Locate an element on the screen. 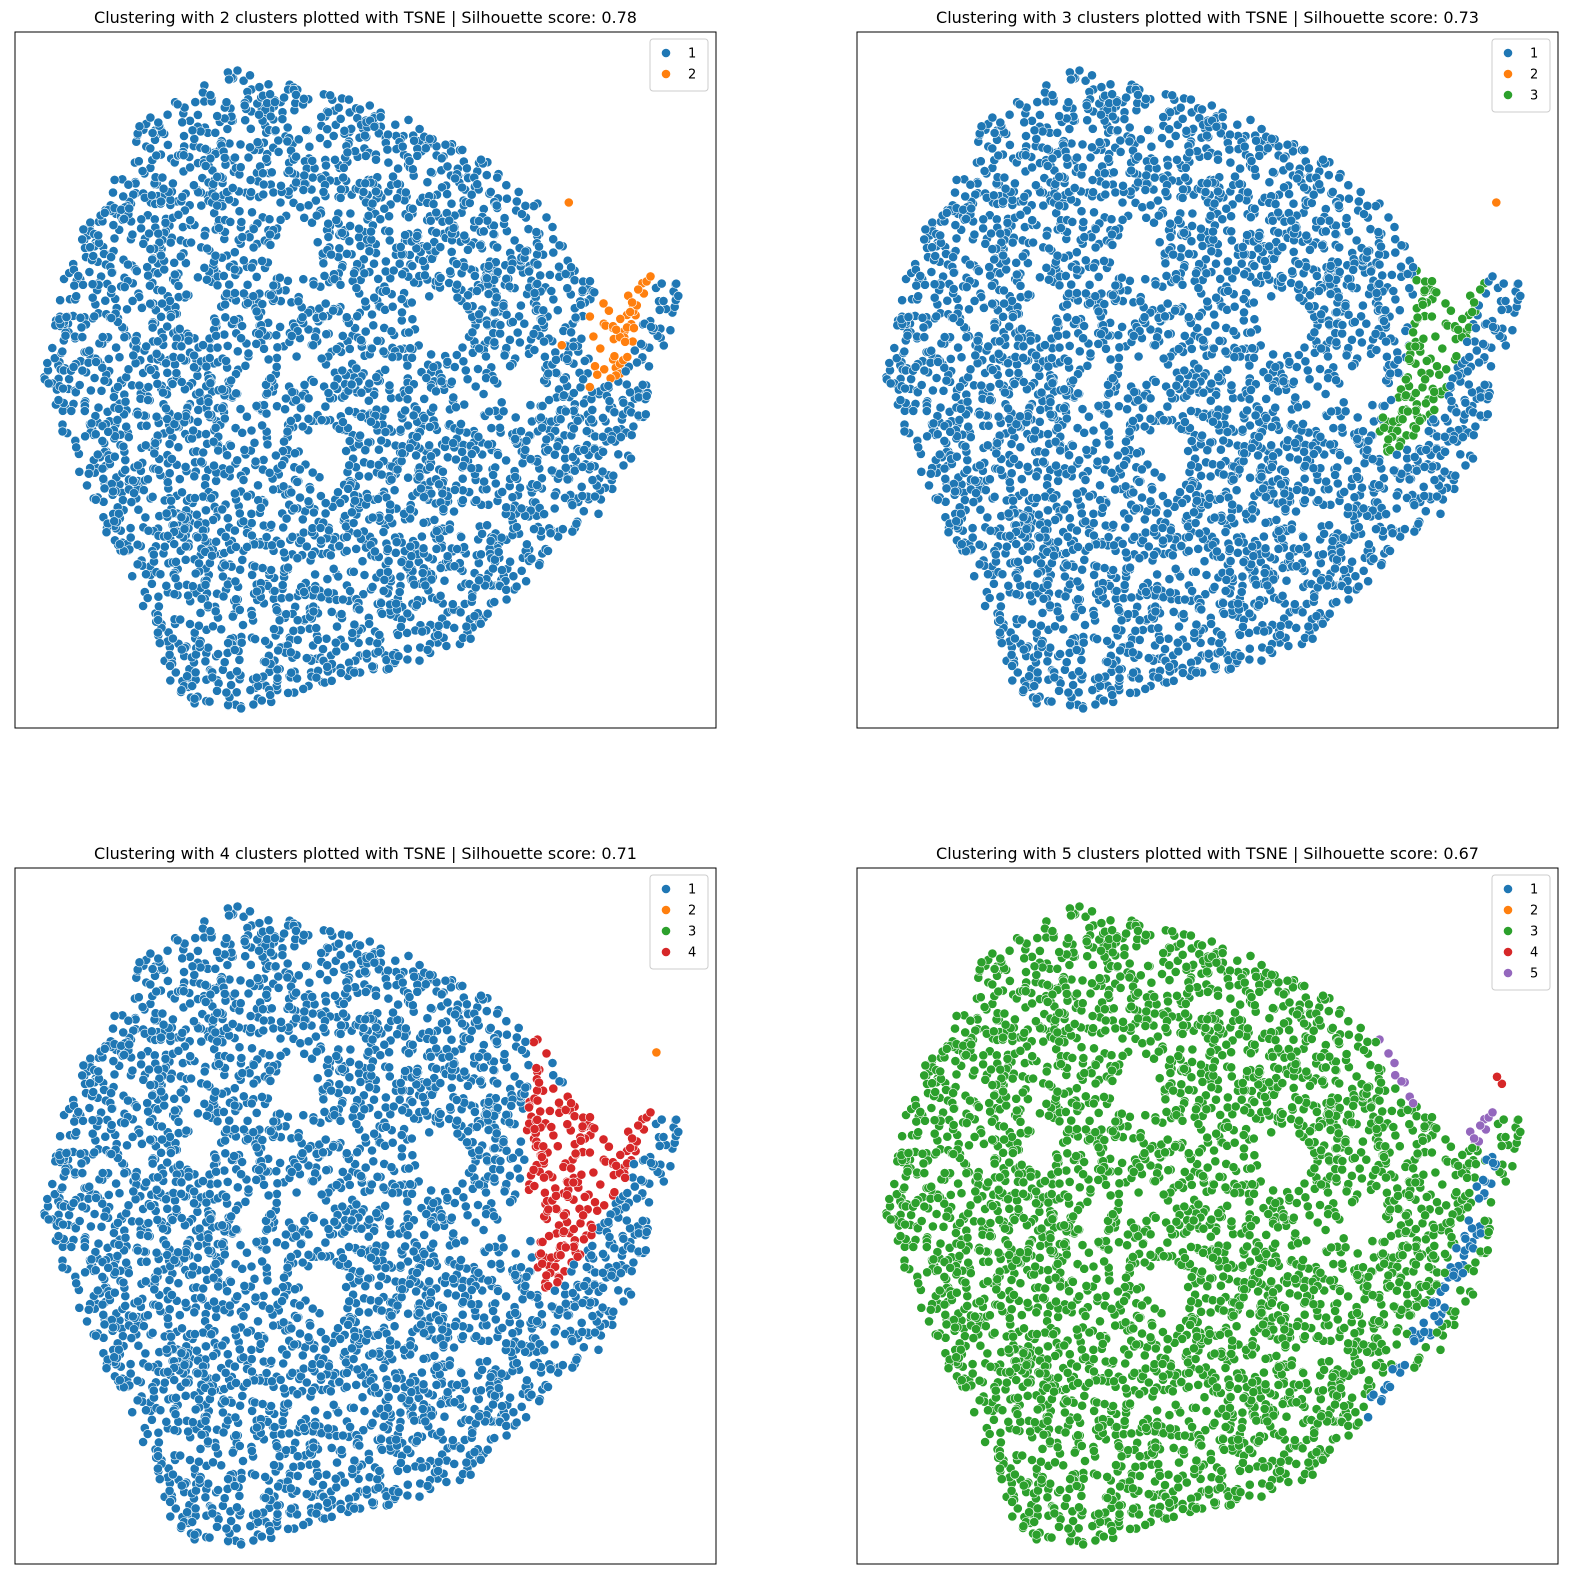 The image size is (1574, 1587). legend: 12 is located at coordinates (679, 65).